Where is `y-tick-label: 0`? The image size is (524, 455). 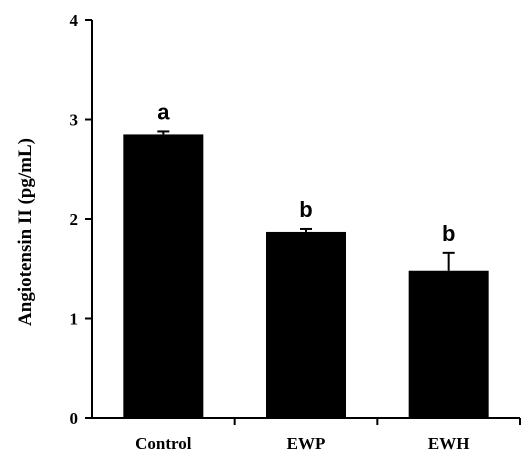 y-tick-label: 0 is located at coordinates (74, 418).